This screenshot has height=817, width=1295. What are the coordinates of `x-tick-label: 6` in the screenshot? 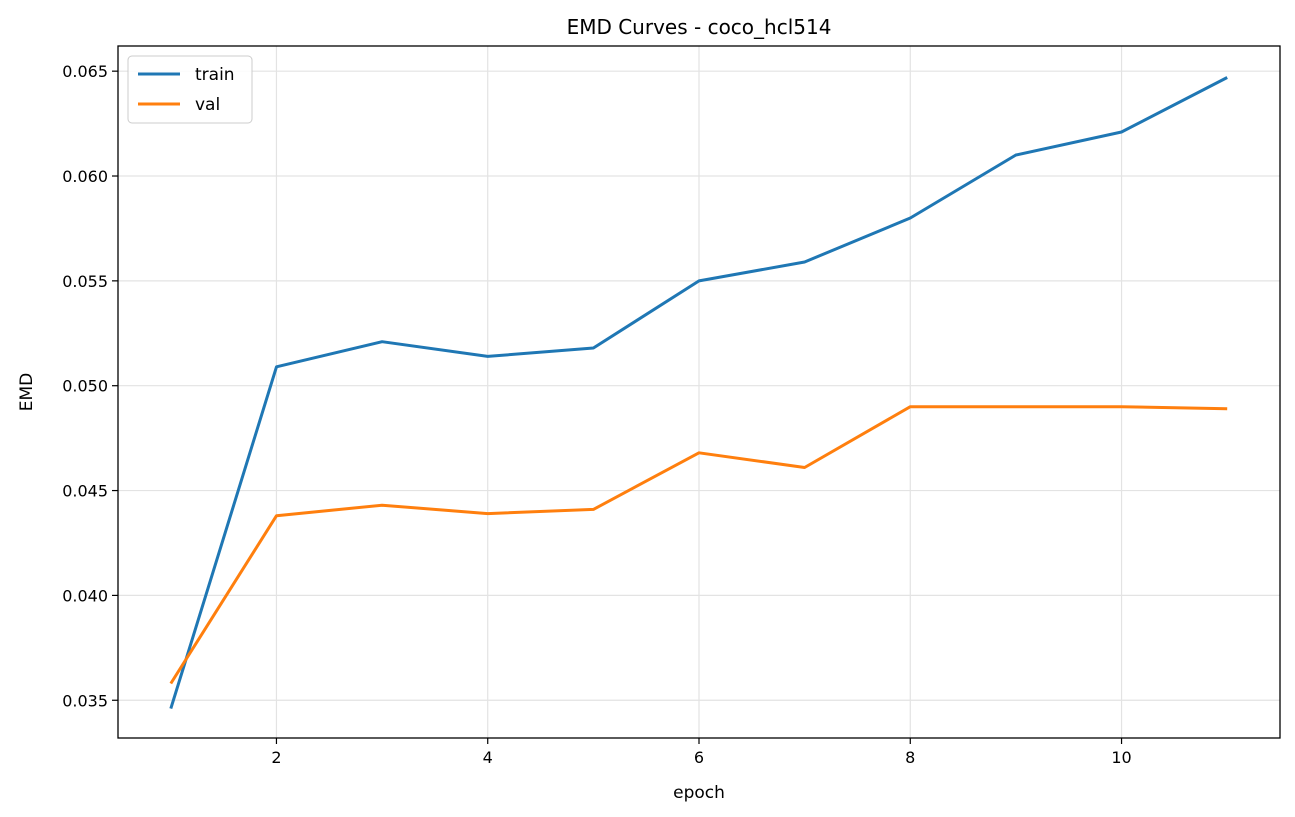 It's located at (699, 757).